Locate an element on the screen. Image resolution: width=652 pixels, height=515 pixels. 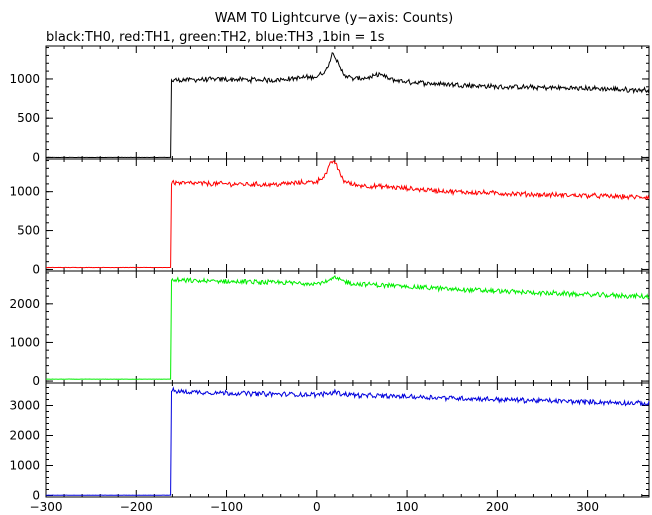
x-tick-label: −300 is located at coordinates (46, 507).